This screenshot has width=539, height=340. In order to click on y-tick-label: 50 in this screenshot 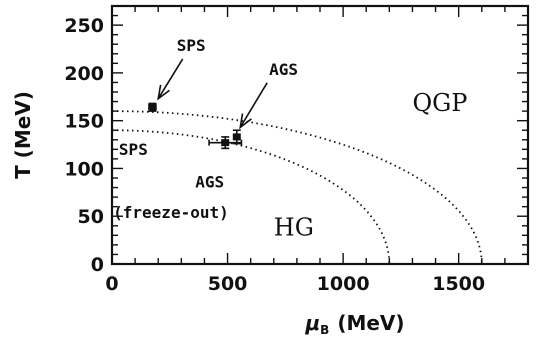, I will do `click(91, 217)`.